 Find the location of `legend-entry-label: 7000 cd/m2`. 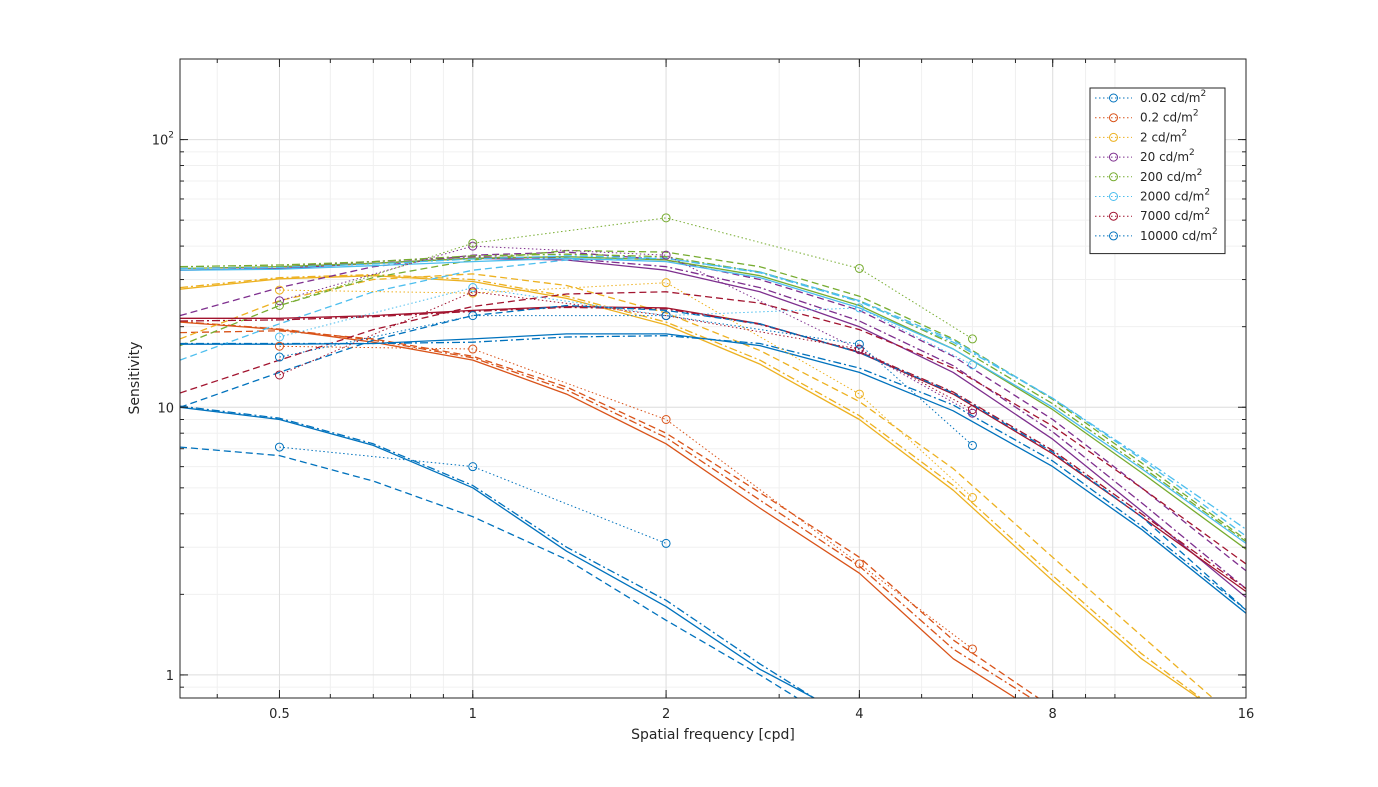

legend-entry-label: 7000 cd/m2 is located at coordinates (1175, 215).